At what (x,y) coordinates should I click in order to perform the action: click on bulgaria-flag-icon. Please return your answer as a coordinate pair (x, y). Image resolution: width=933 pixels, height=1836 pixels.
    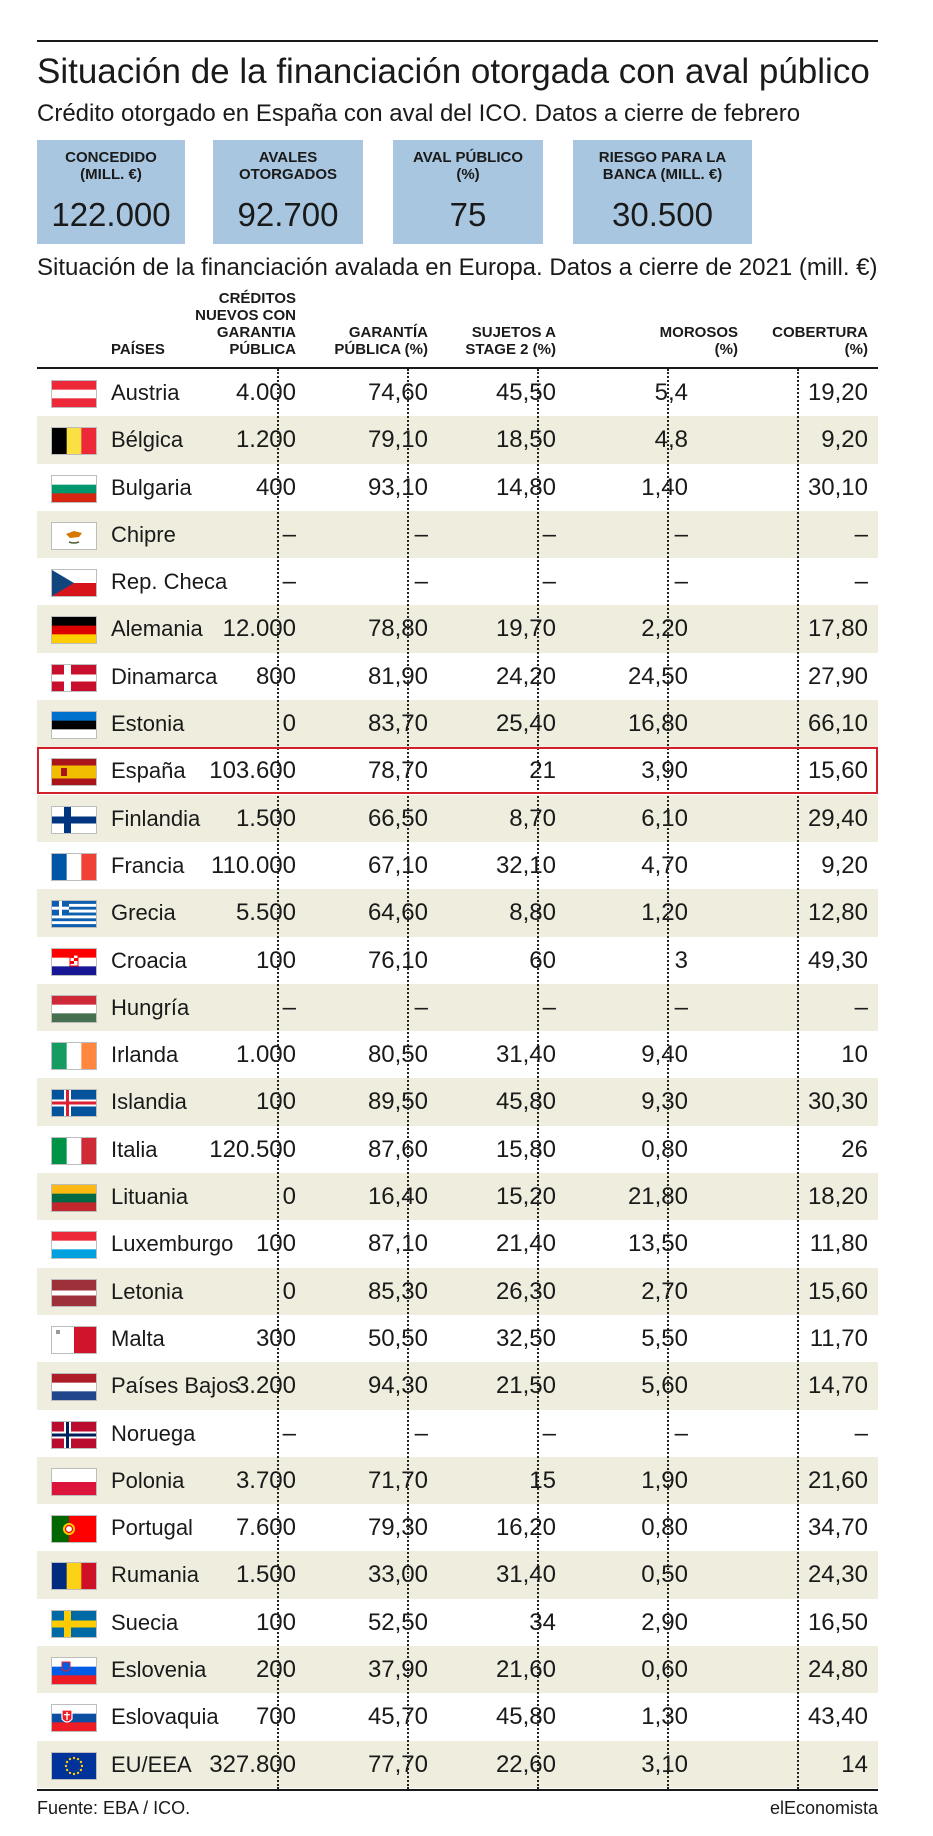
    Looking at the image, I should click on (74, 488).